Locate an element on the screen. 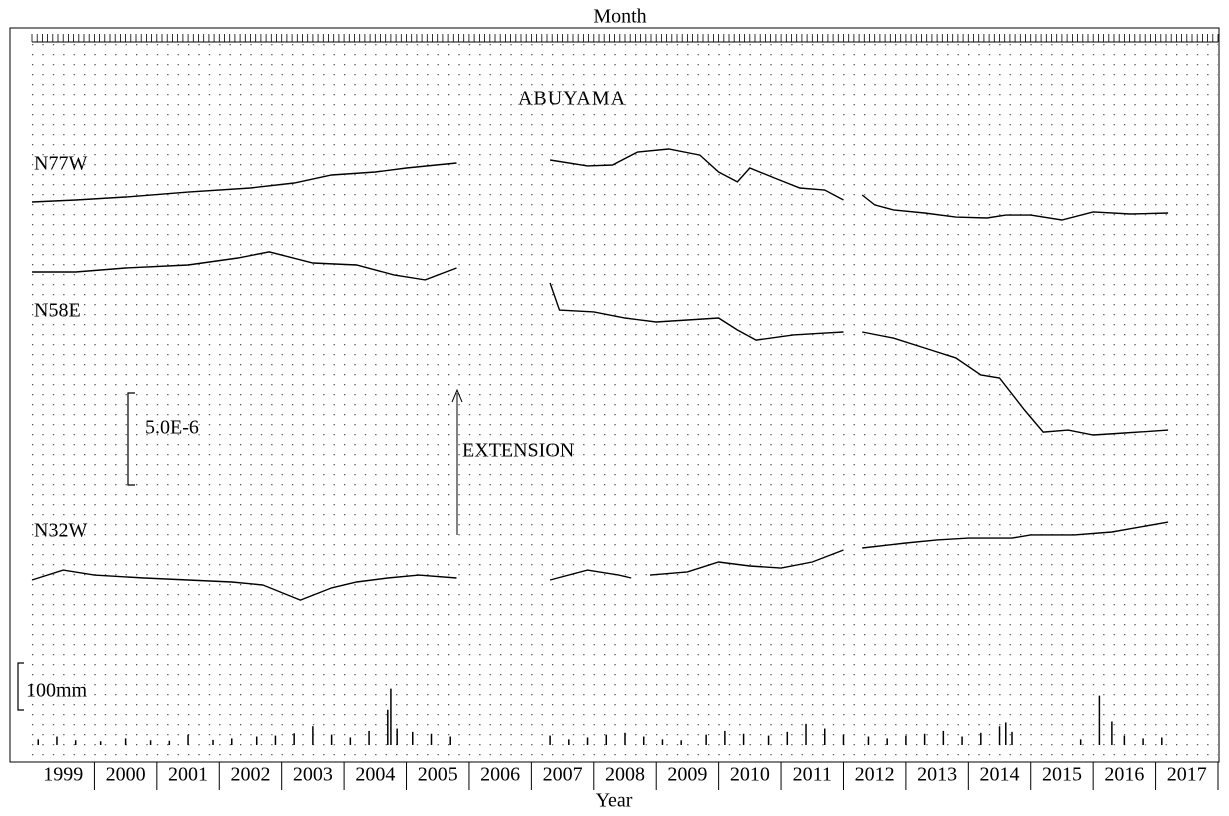 Image resolution: width=1229 pixels, height=816 pixels. x-tick-label: 2009 is located at coordinates (687, 775).